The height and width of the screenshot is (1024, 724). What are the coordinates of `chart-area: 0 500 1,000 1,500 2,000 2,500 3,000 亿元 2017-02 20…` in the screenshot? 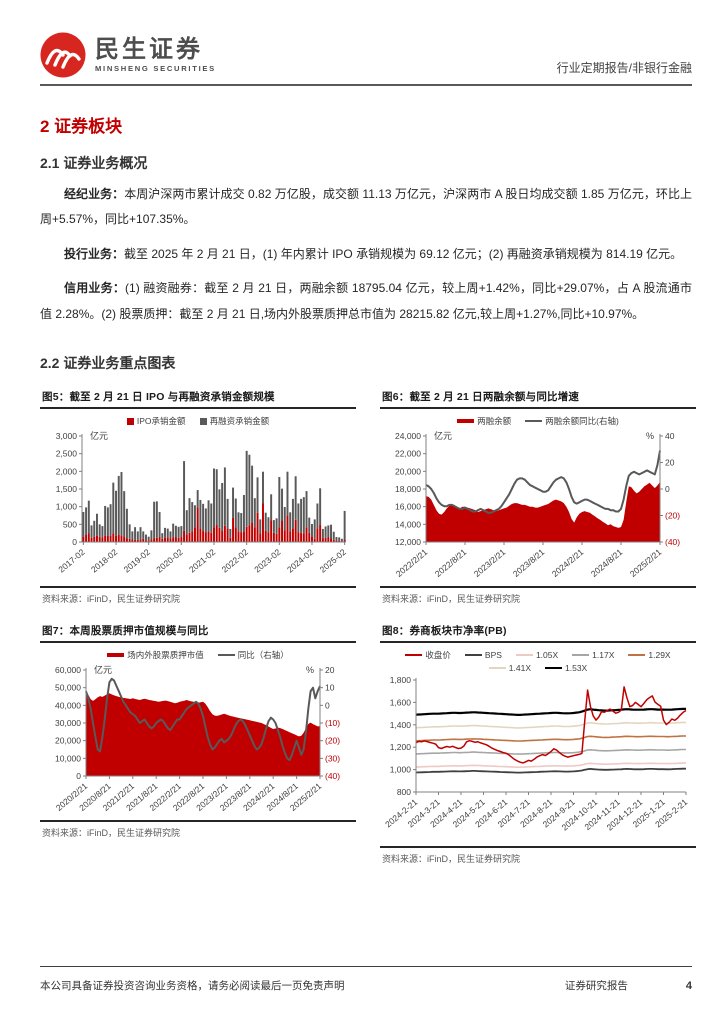 It's located at (198, 507).